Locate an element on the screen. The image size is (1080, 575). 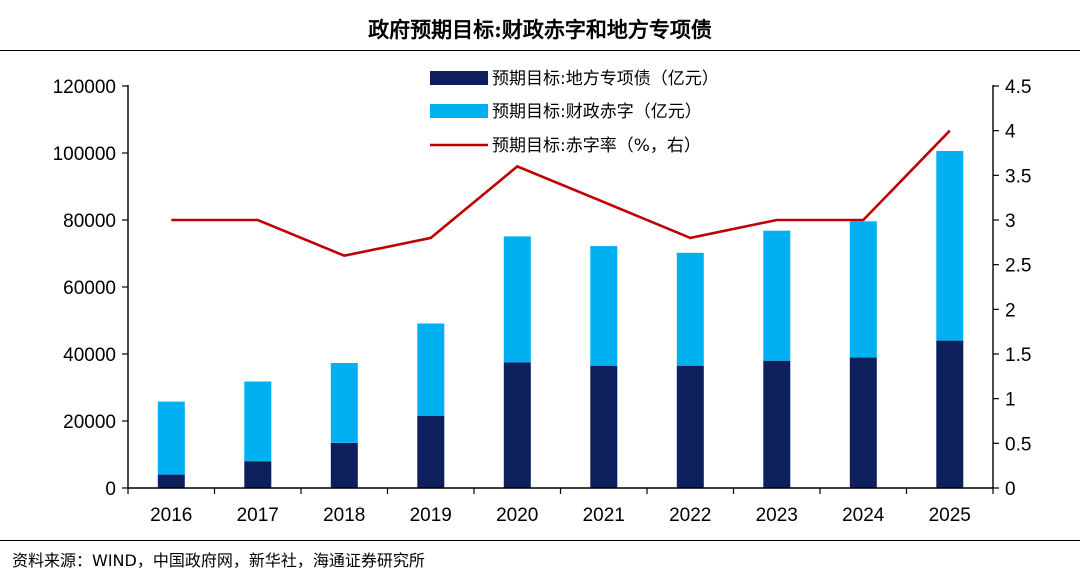
x-tick-label-2021: 2021 is located at coordinates (604, 515).